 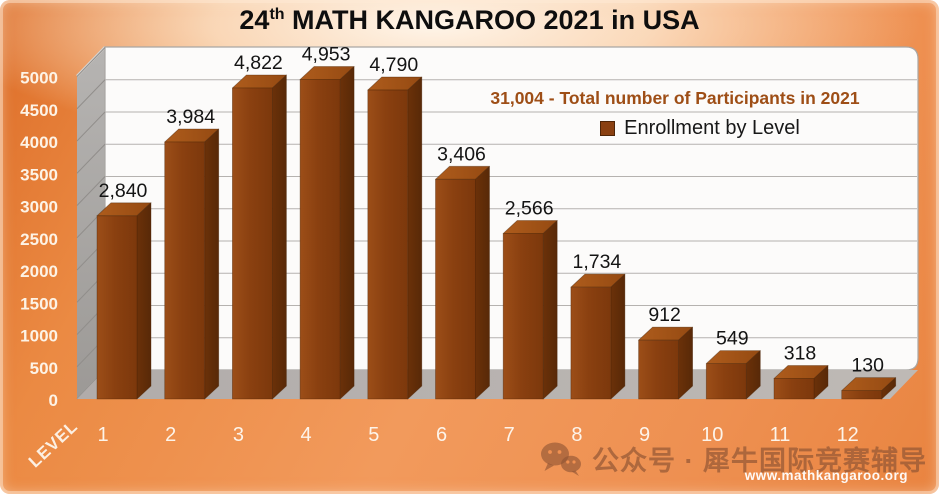 What do you see at coordinates (596, 262) in the screenshot?
I see `bar-value-label: 1,734` at bounding box center [596, 262].